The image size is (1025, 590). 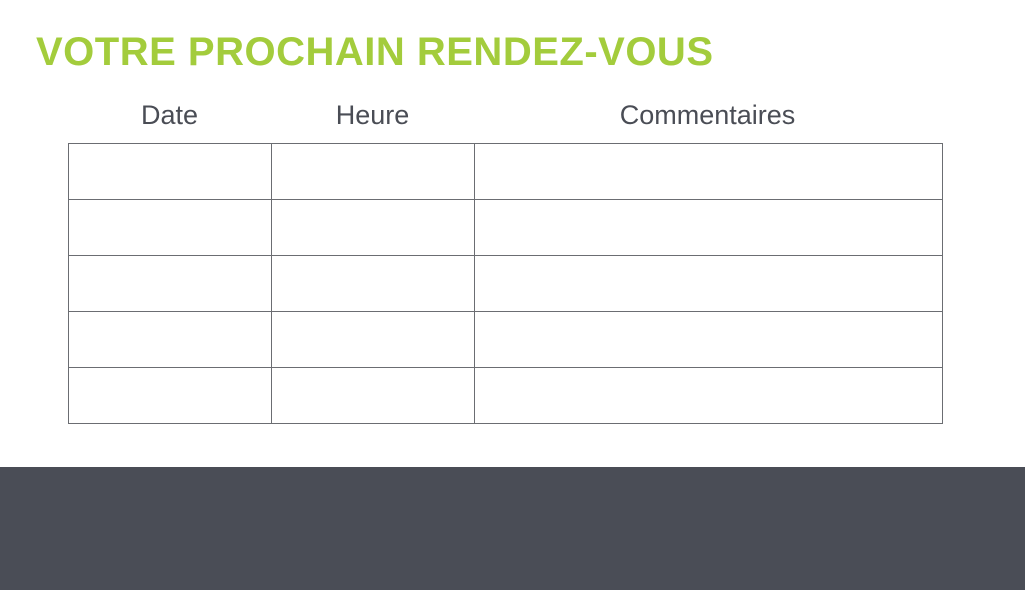 I want to click on column-header-heure: Heure, so click(x=372, y=115).